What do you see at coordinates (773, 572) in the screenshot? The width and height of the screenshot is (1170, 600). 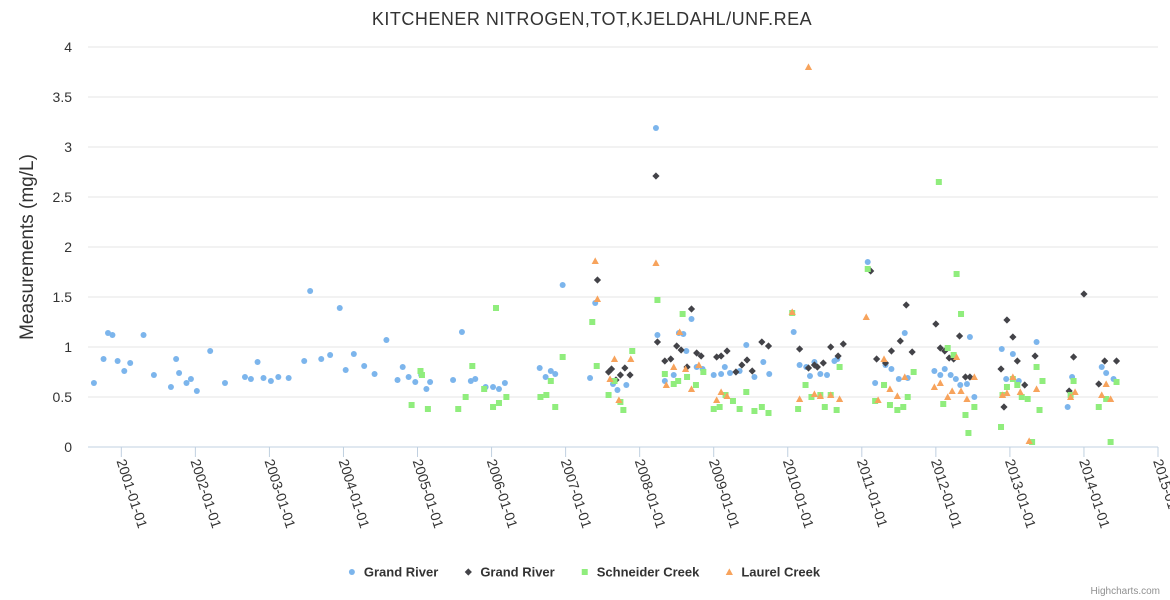 I see `legend-item: Laurel Creek` at bounding box center [773, 572].